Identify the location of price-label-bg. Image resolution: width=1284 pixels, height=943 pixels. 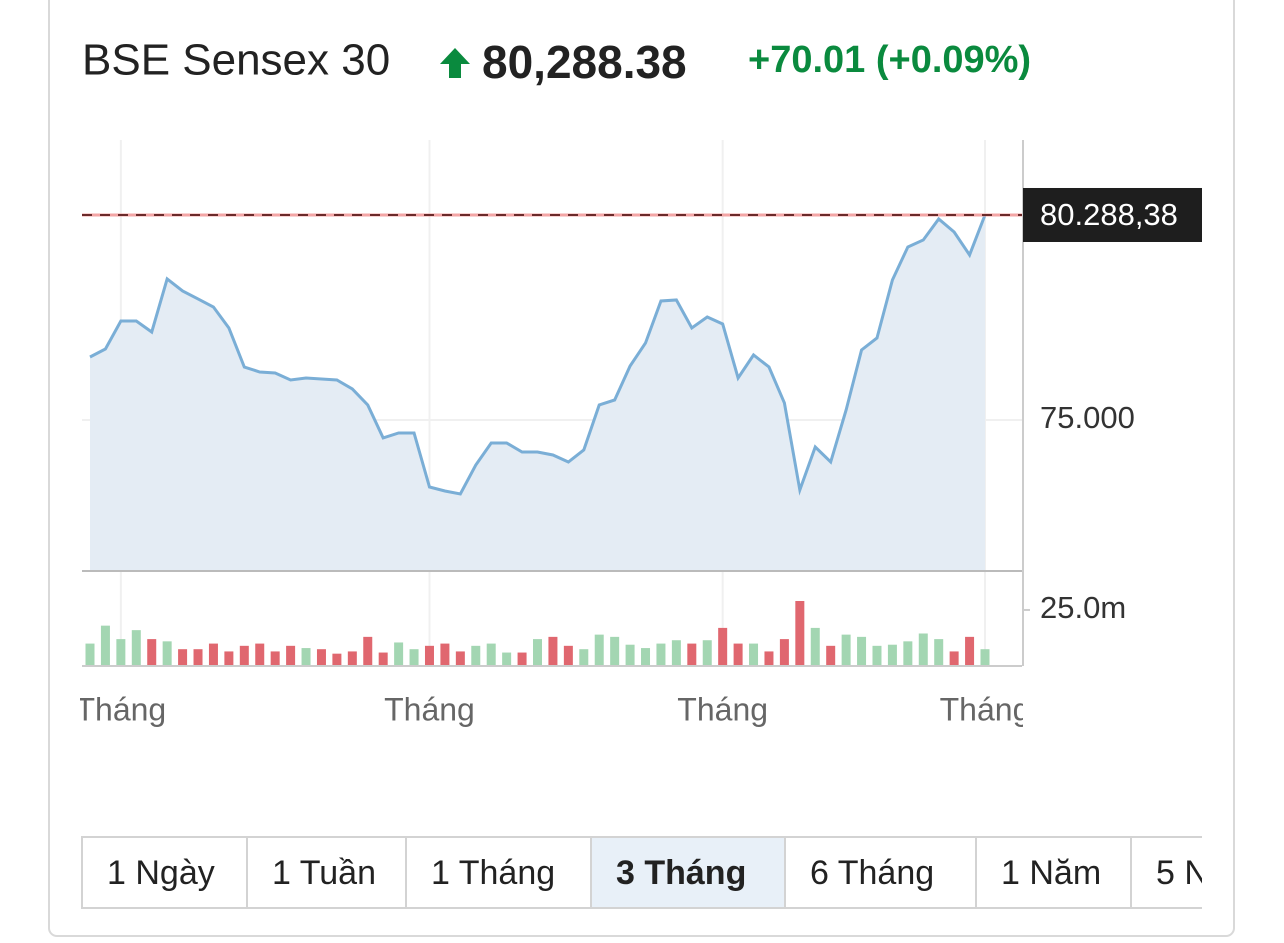
(1112, 214).